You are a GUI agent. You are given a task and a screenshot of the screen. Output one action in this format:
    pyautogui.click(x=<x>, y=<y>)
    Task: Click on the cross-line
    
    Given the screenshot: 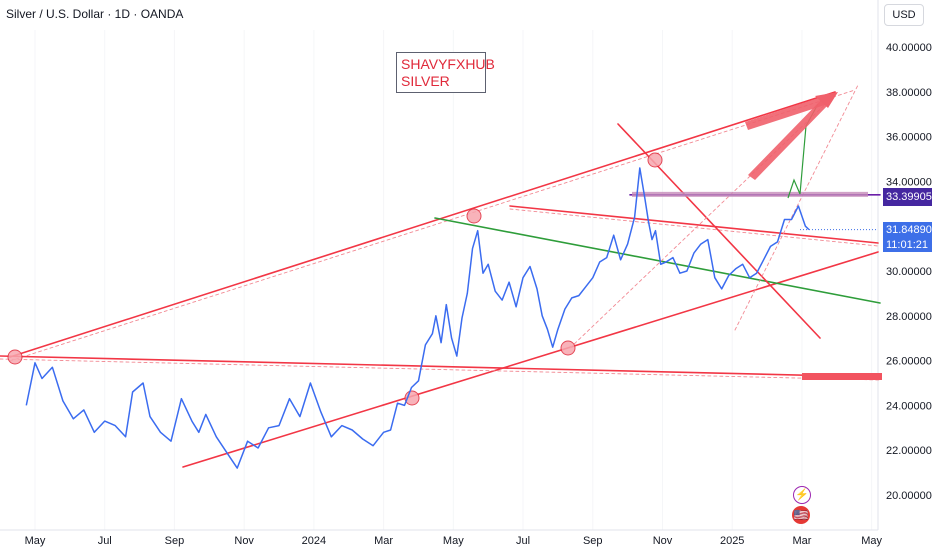 What is the action you would take?
    pyautogui.click(x=719, y=231)
    